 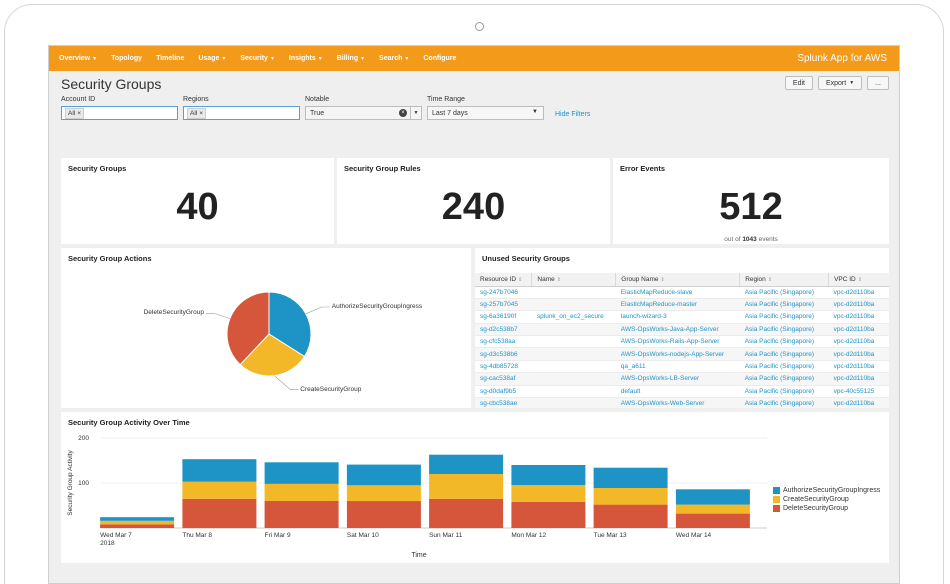 I want to click on nav-item-billing: Billing ▼, so click(x=351, y=58).